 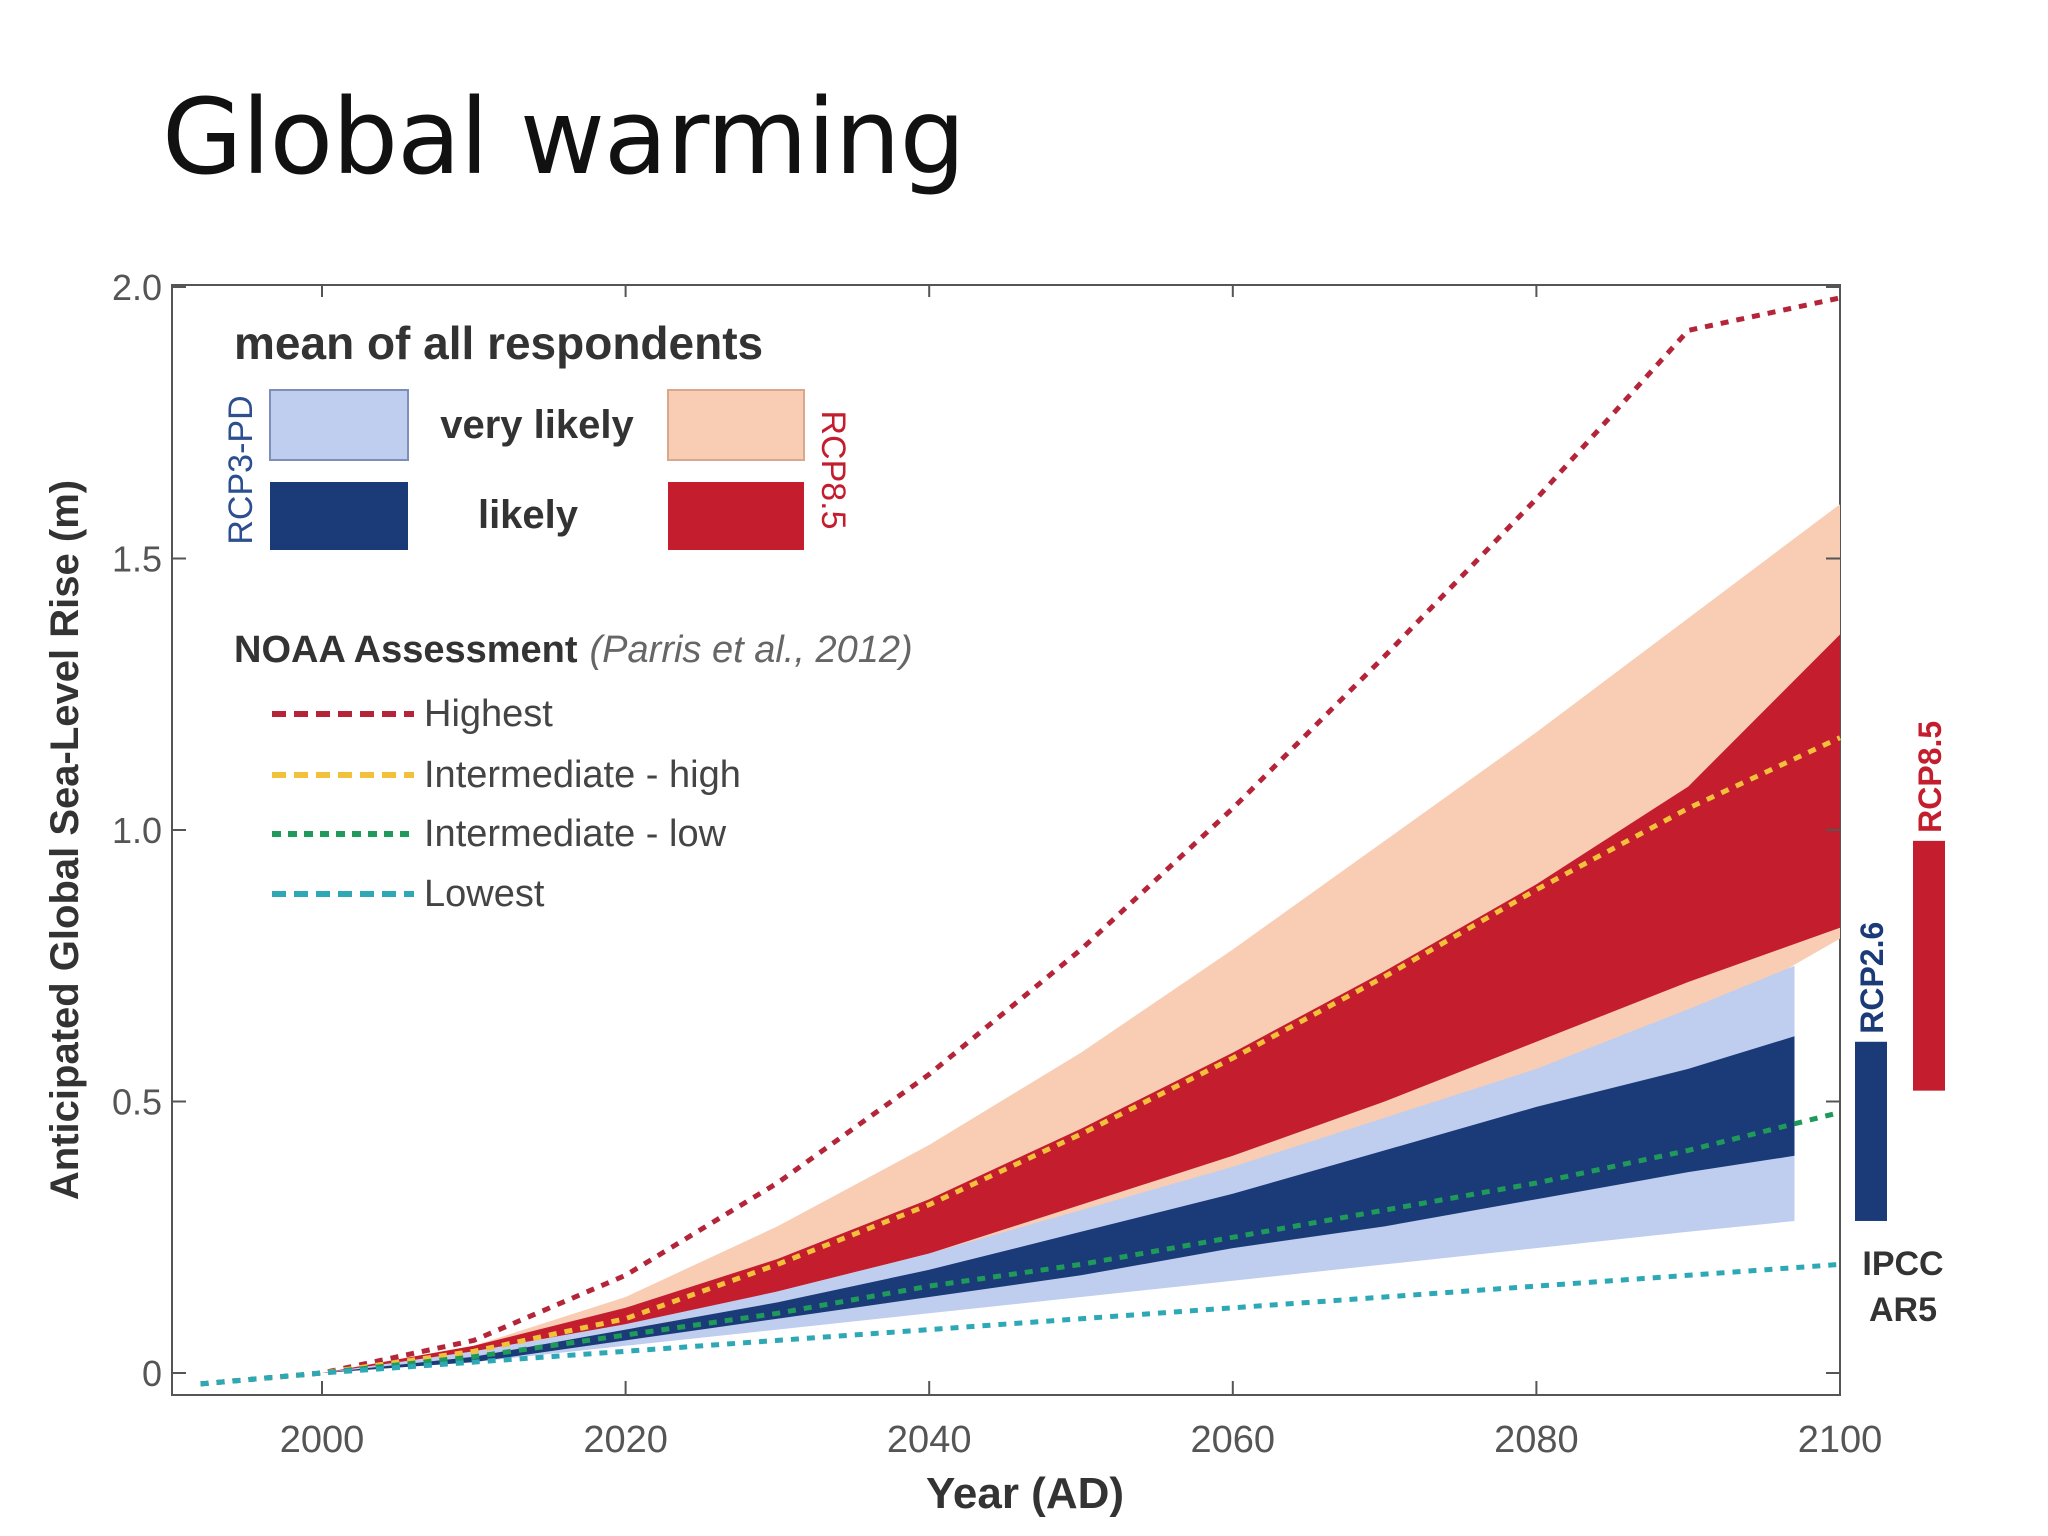 I want to click on legend-swatch-rcp85-very-likely, so click(x=736, y=425).